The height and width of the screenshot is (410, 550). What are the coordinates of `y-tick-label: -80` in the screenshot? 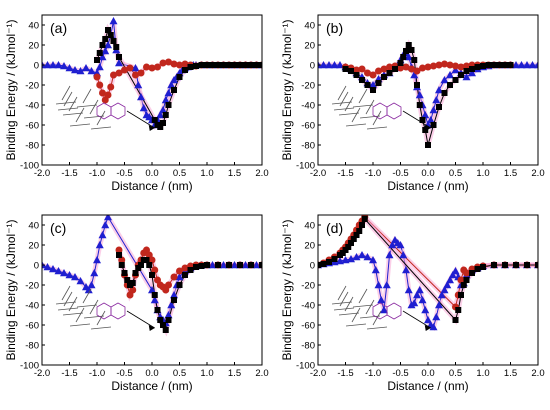 It's located at (308, 346).